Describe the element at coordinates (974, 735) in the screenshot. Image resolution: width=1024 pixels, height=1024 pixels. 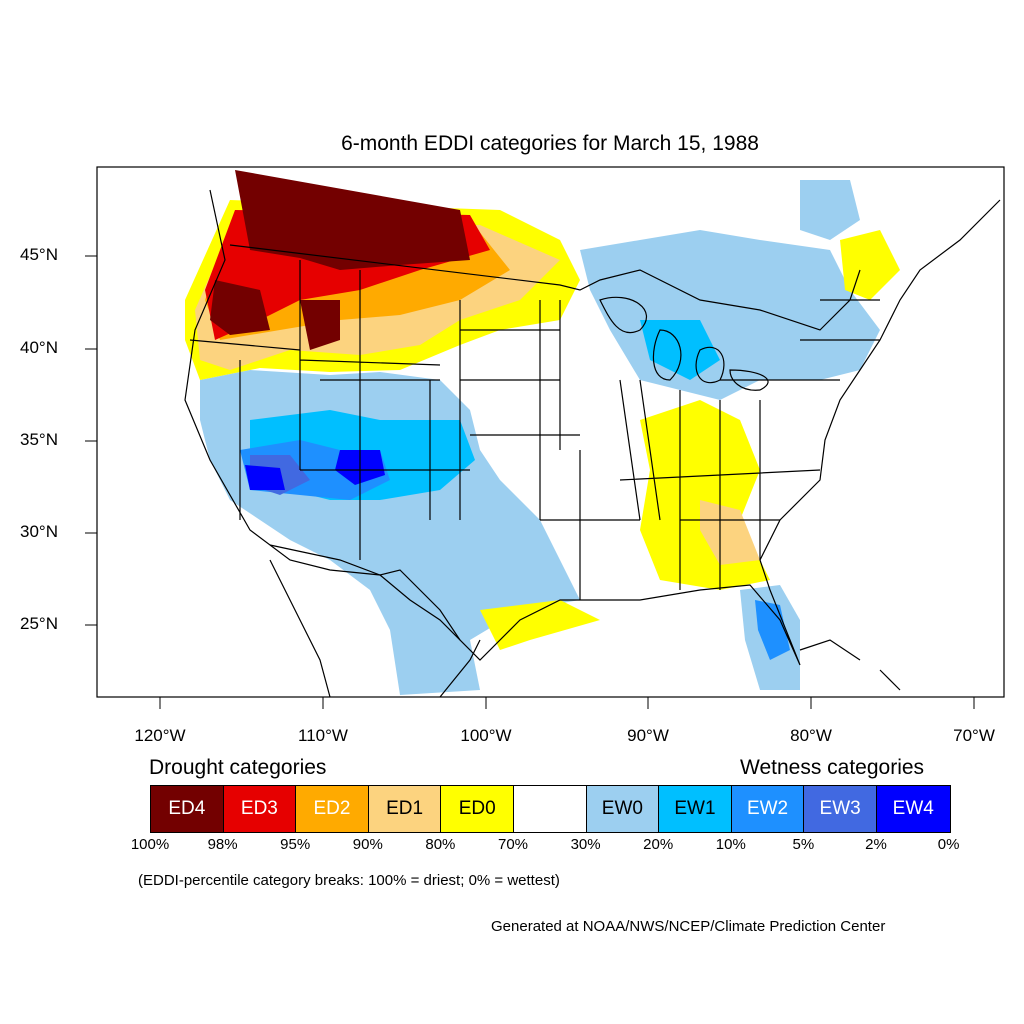
I see `lon-label: 70°W` at that location.